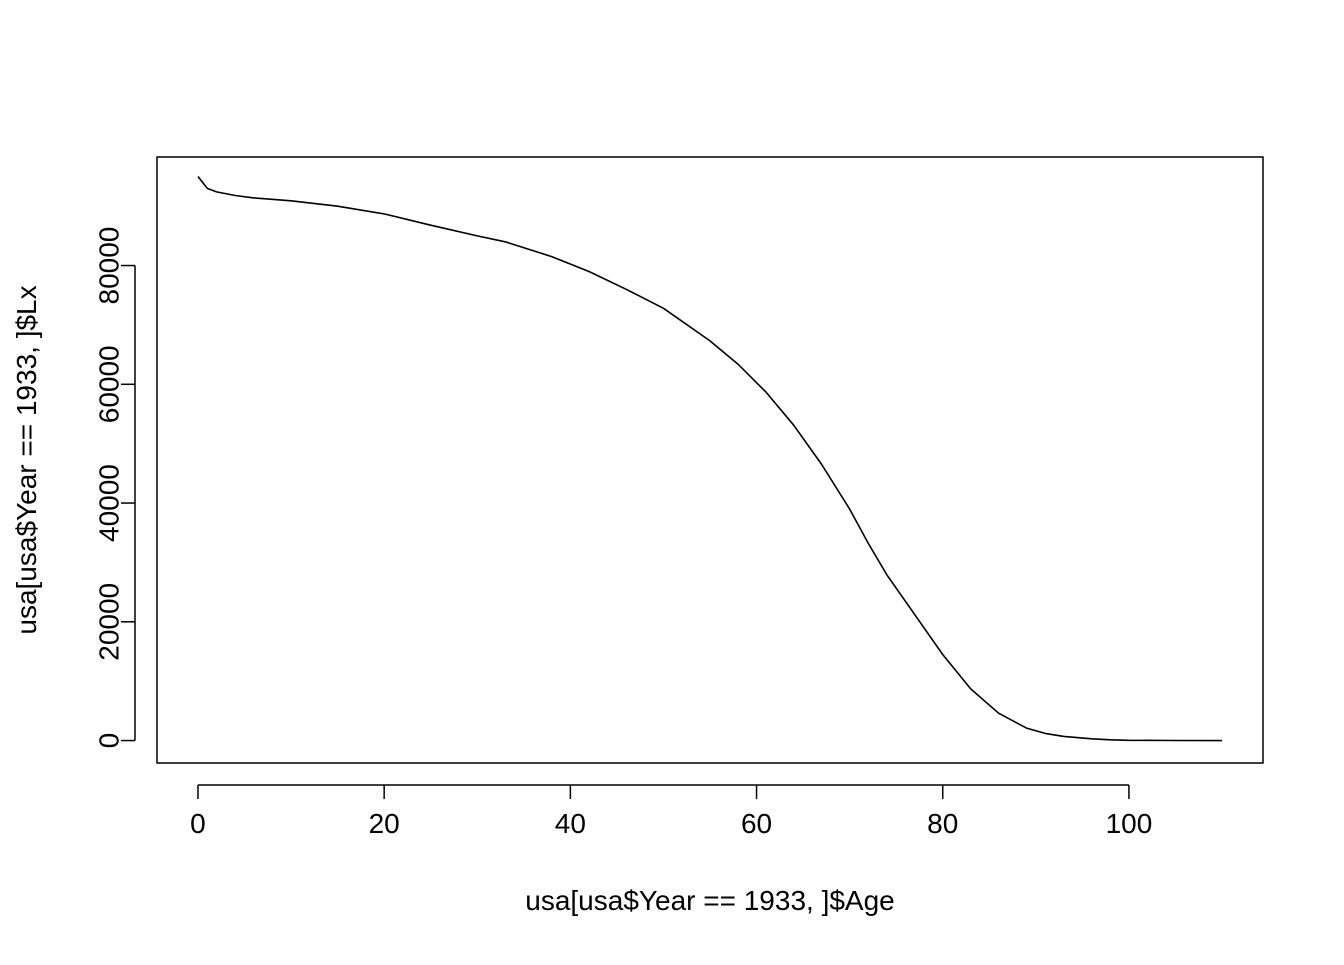 The height and width of the screenshot is (965, 1344). What do you see at coordinates (109, 741) in the screenshot?
I see `y-tick-label: 0` at bounding box center [109, 741].